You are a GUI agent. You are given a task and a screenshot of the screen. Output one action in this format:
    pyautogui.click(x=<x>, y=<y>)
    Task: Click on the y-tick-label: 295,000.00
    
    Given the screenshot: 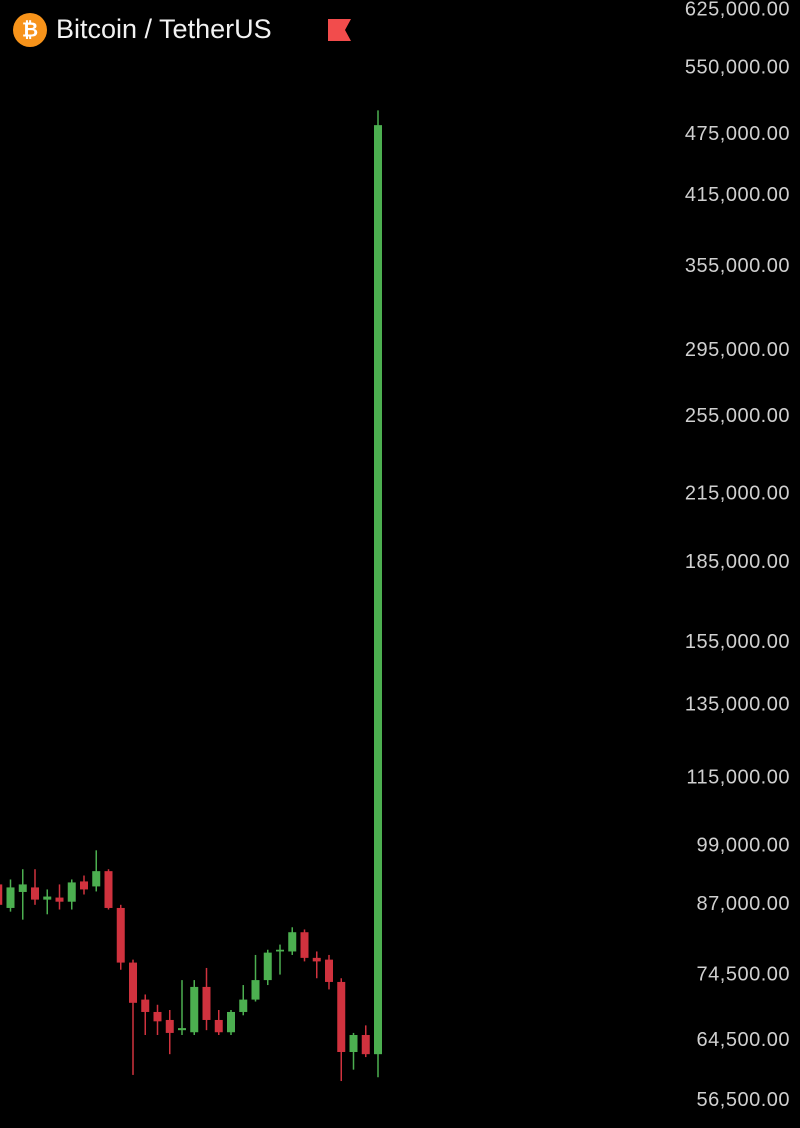 What is the action you would take?
    pyautogui.click(x=737, y=350)
    